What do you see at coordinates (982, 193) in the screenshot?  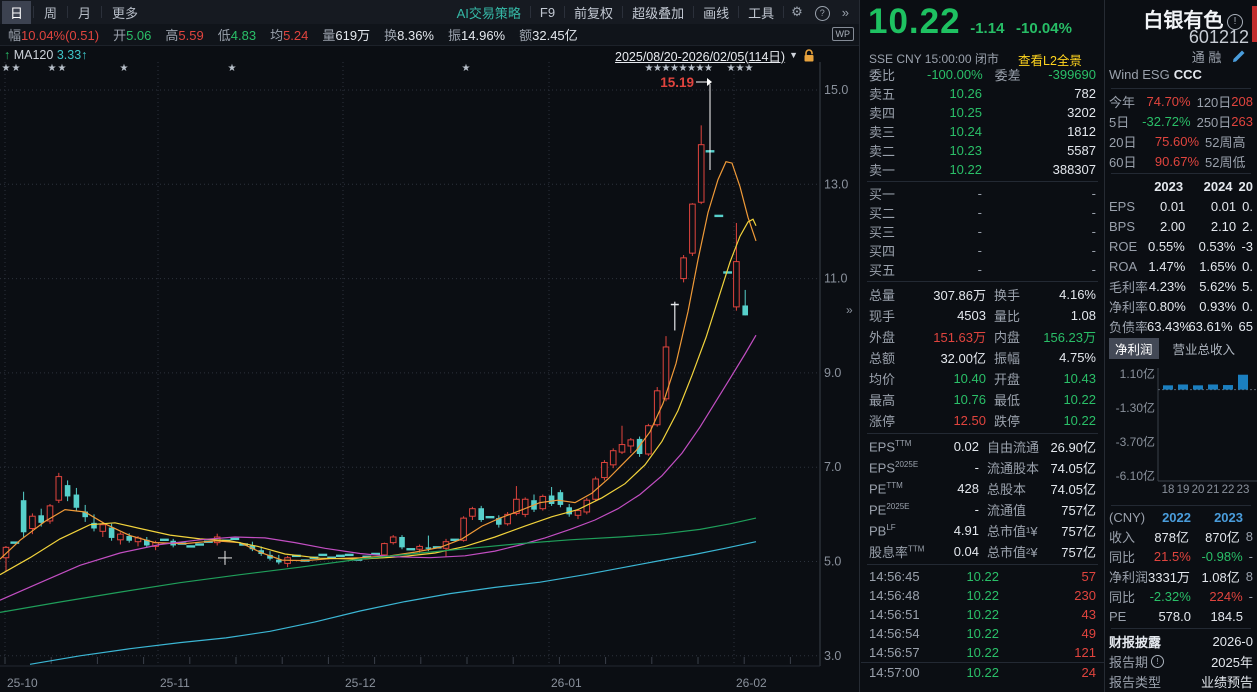 I see `bid-row-1: 买一 - -` at bounding box center [982, 193].